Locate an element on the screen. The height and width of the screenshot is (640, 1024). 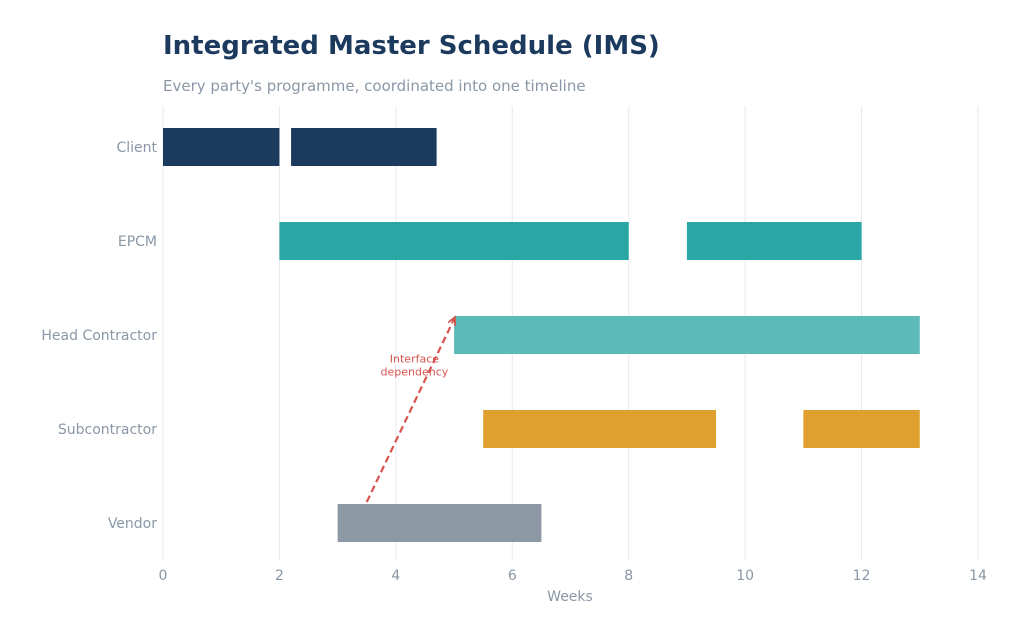
x-tick-label-4: 4 is located at coordinates (395, 576).